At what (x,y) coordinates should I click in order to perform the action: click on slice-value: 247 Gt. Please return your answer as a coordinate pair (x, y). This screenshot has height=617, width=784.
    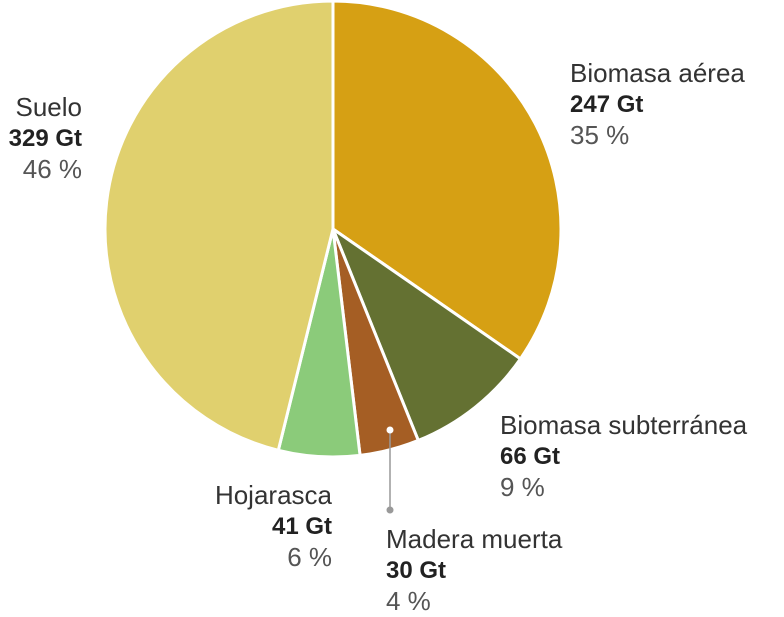
    Looking at the image, I should click on (607, 104).